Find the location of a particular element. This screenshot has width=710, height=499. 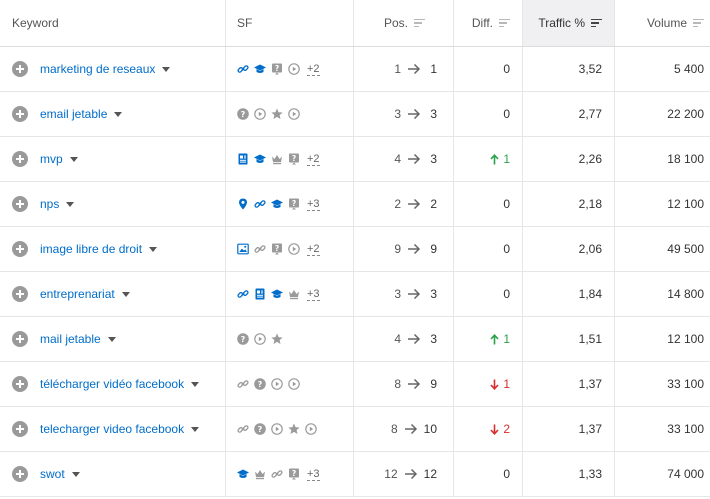

column-header-diff: Diff. is located at coordinates (488, 23).